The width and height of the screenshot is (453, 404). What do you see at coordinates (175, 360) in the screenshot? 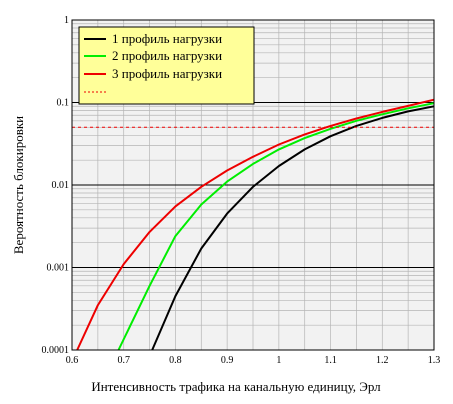
I see `x-tick-label: 0.8` at bounding box center [175, 360].